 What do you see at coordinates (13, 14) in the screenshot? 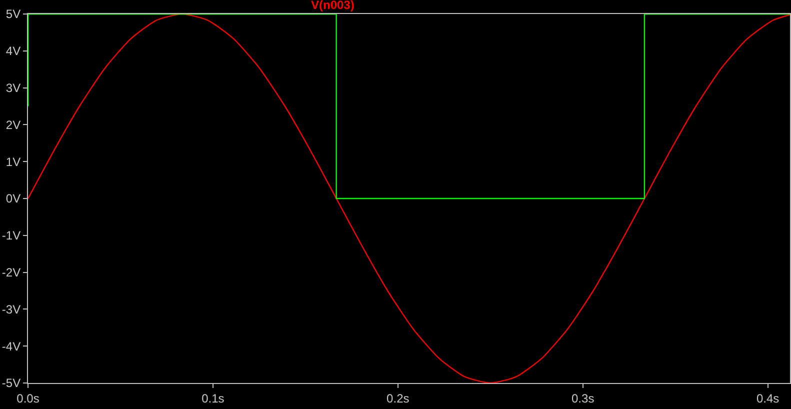
I see `y-tick-label: 5V` at bounding box center [13, 14].